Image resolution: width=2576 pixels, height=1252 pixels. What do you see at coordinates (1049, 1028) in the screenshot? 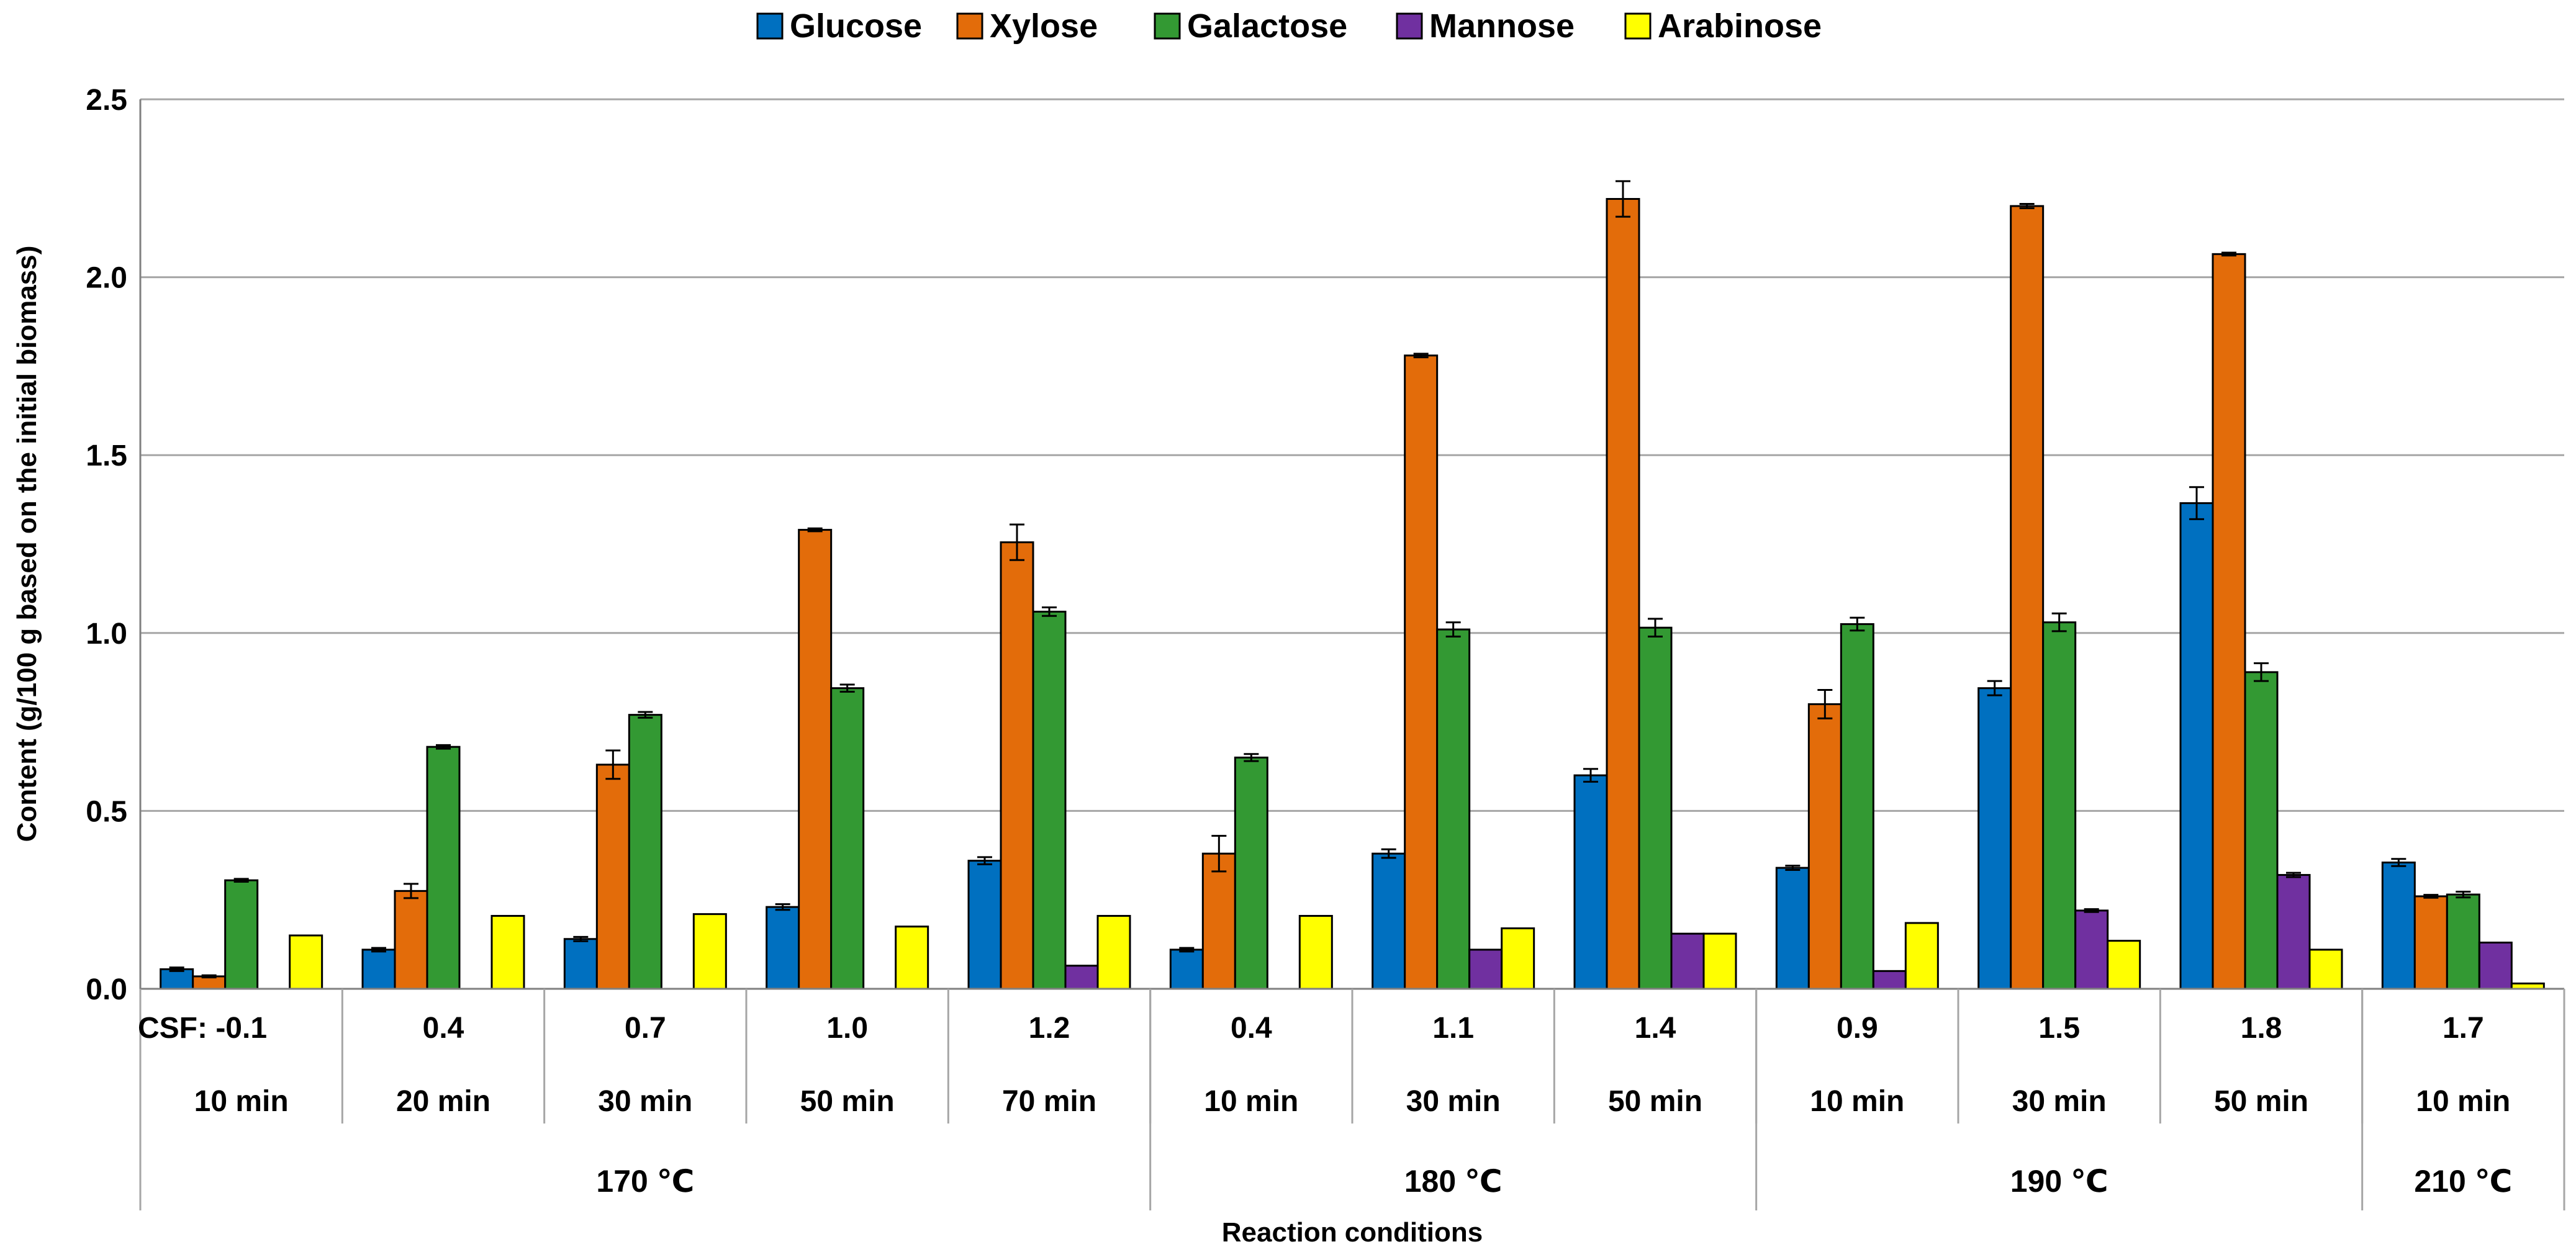
I see `csf-label: 1.2` at bounding box center [1049, 1028].